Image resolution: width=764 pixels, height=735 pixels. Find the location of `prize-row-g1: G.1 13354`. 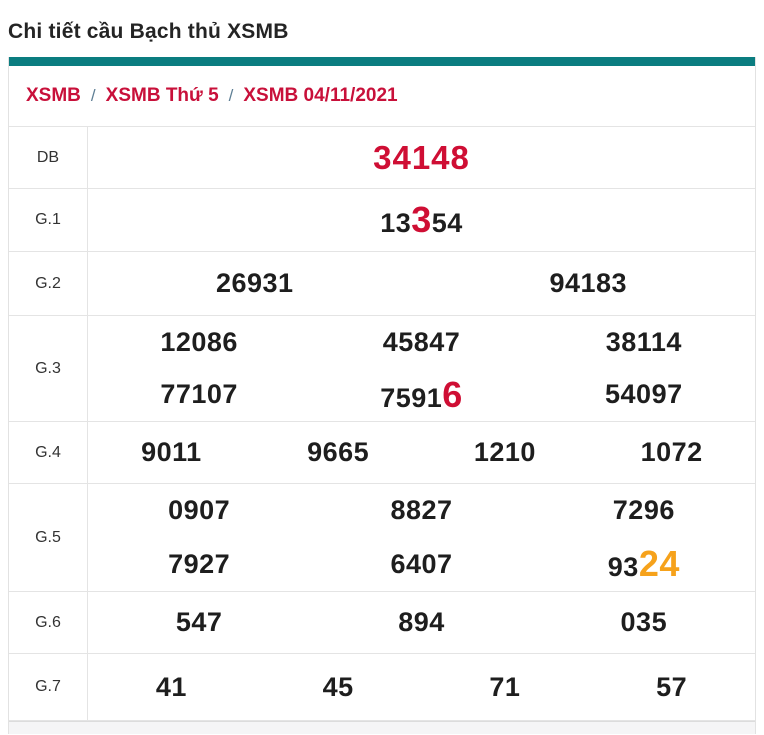

prize-row-g1: G.1 13354 is located at coordinates (382, 220).